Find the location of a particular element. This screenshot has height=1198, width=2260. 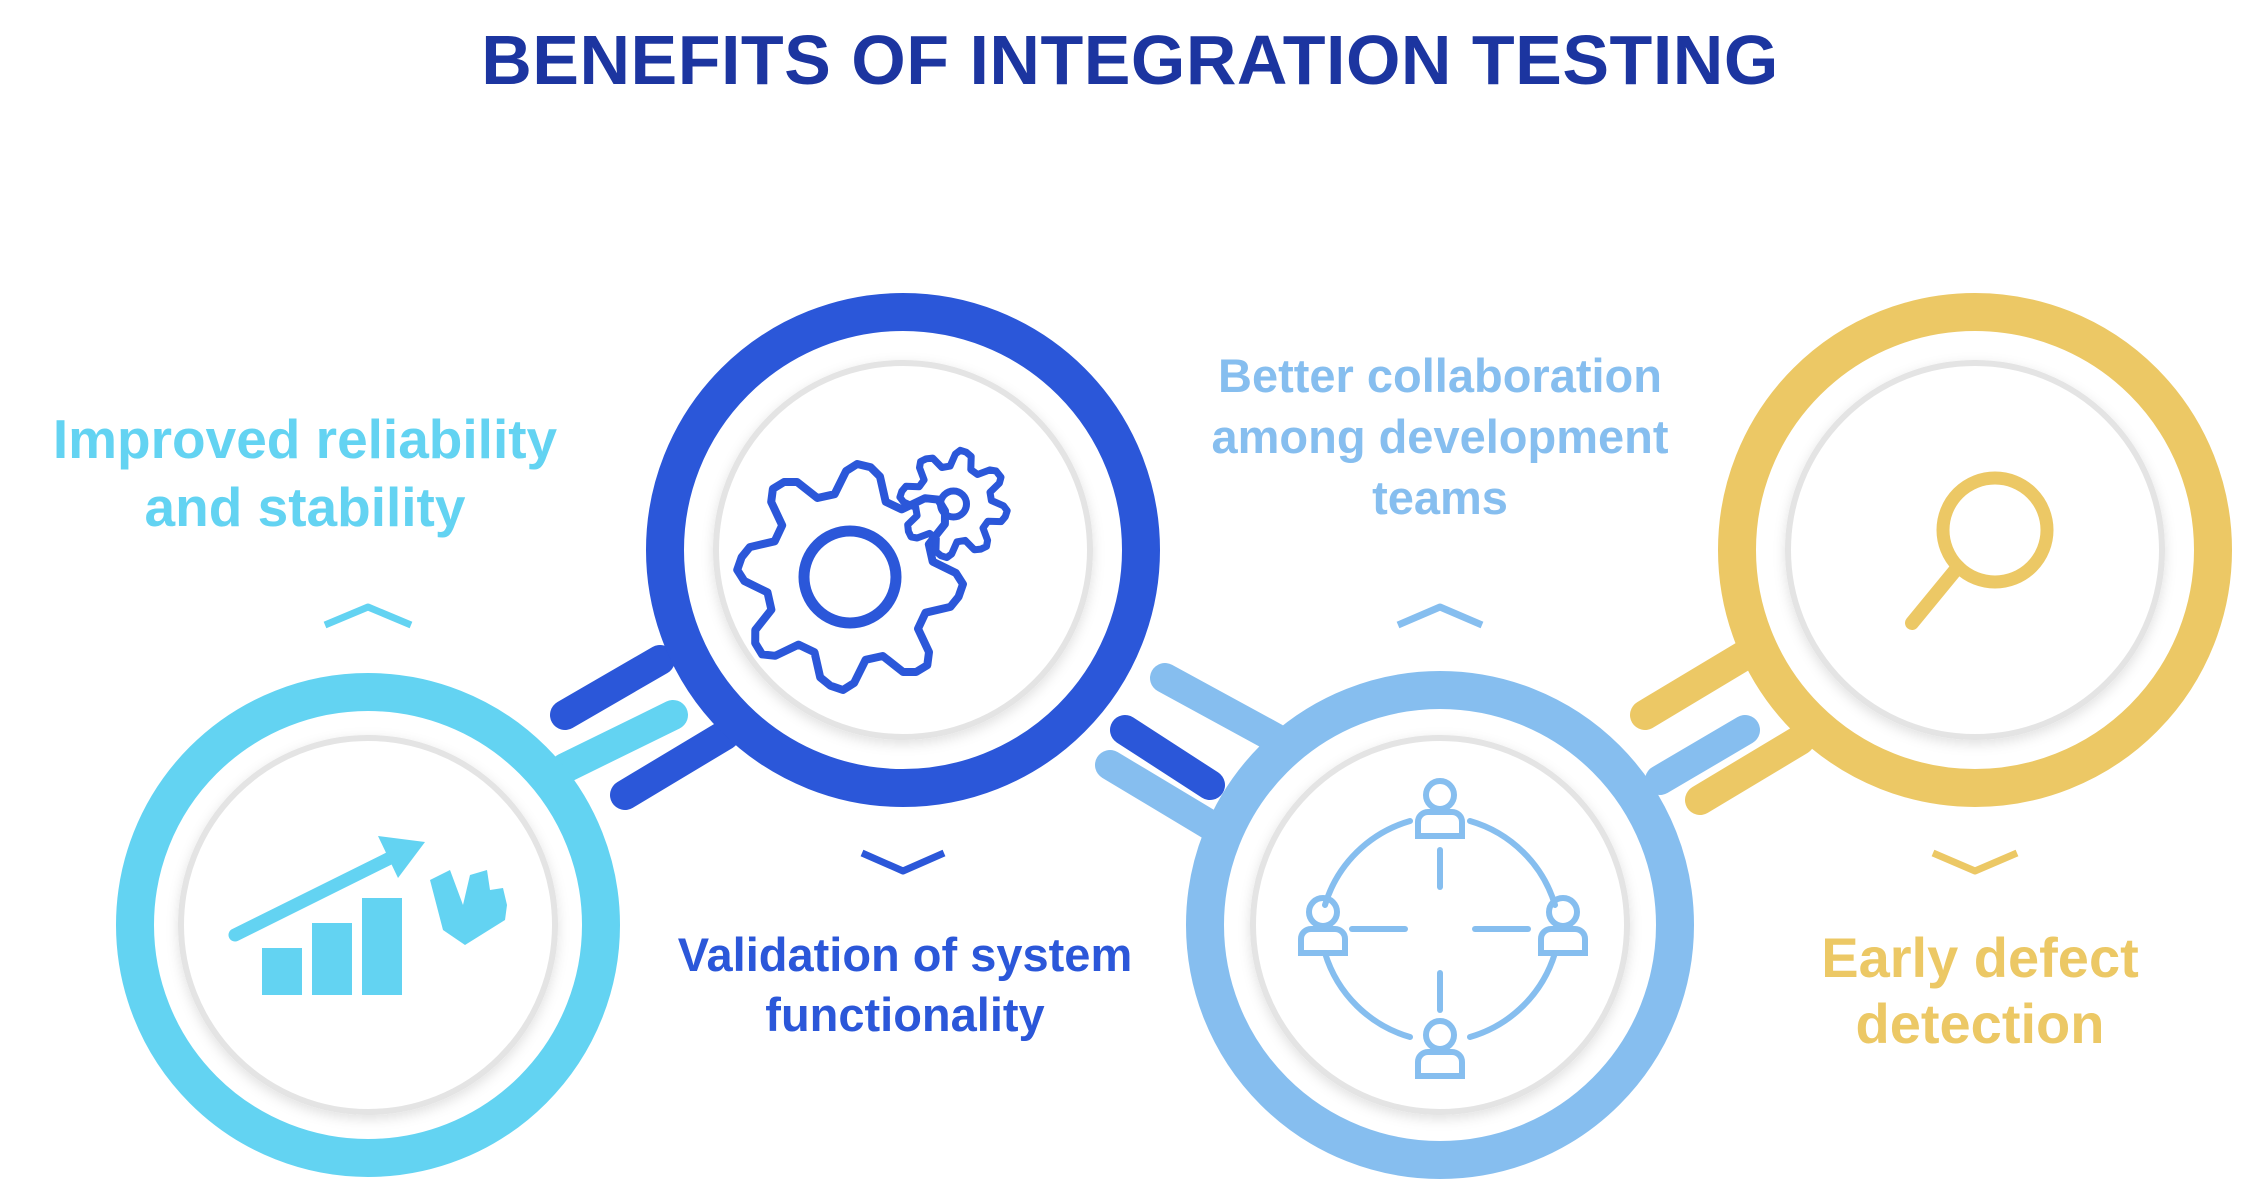

circle-yellow is located at coordinates (1975, 550).